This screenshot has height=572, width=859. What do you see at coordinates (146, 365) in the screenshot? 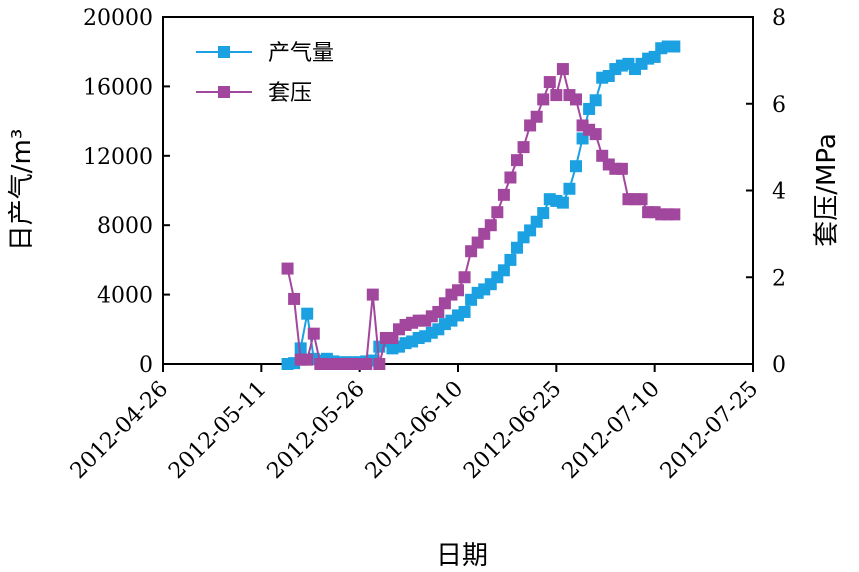
I see `left-tick-label: 0` at bounding box center [146, 365].